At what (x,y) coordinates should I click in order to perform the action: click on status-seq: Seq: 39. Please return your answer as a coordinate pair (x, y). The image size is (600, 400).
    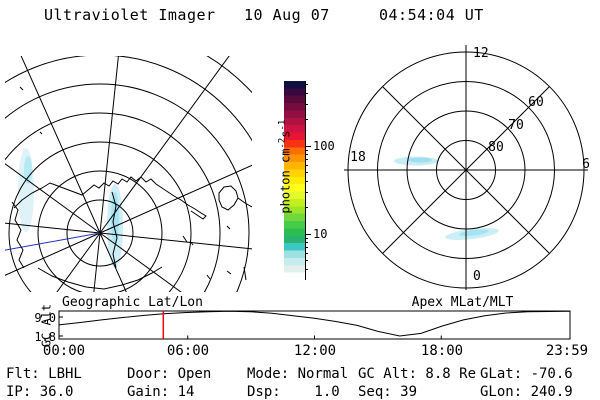
    Looking at the image, I should click on (388, 392).